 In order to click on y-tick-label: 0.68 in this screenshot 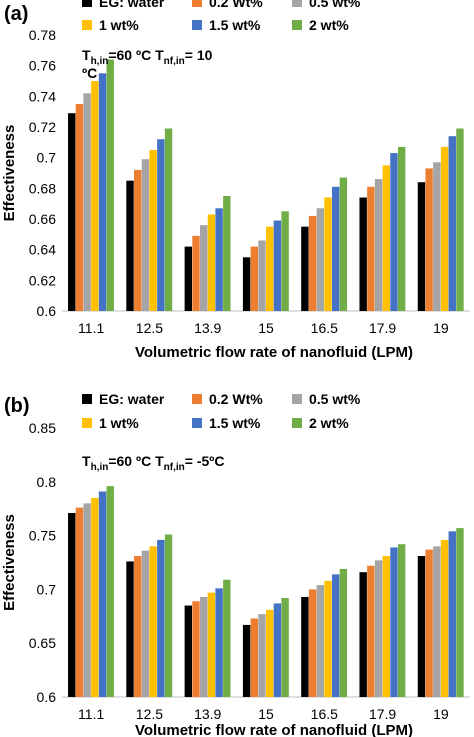, I will do `click(42, 188)`.